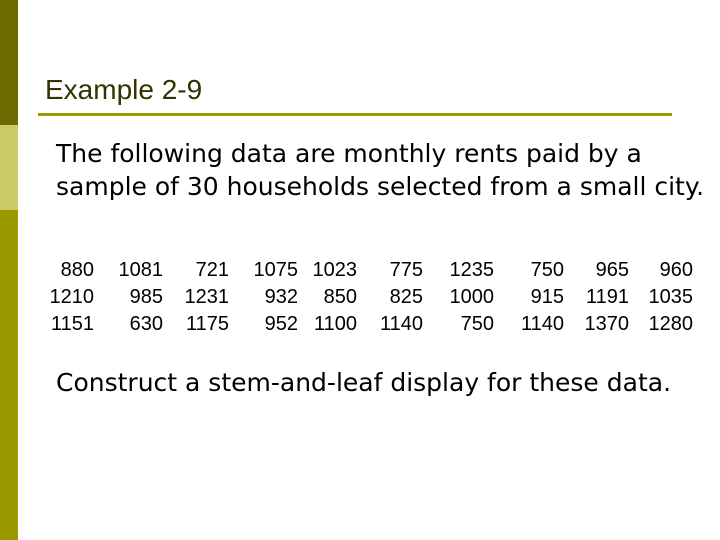 This screenshot has height=540, width=720. Describe the element at coordinates (72, 297) in the screenshot. I see `rent-value: 1210` at that location.